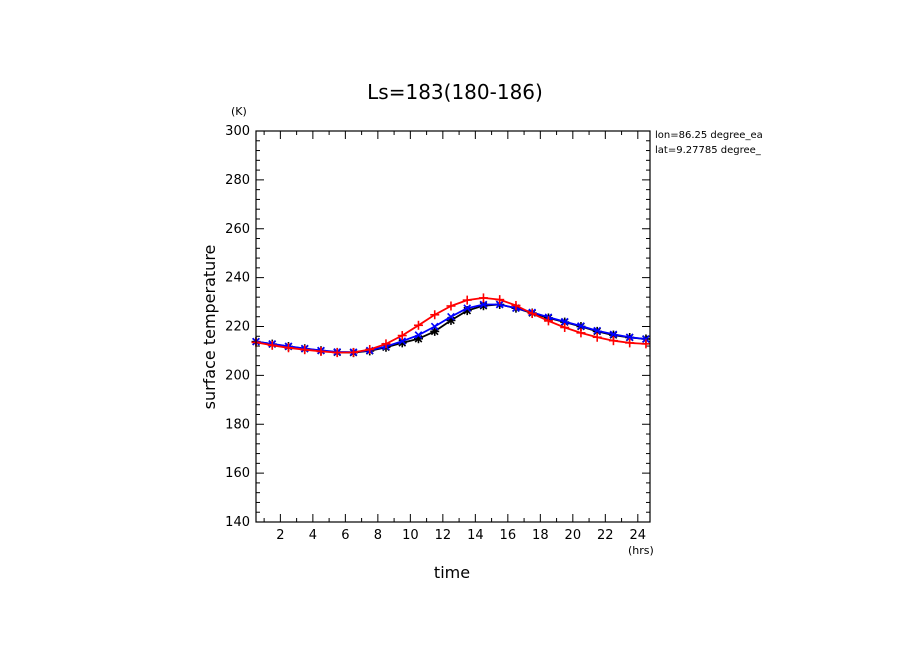  I want to click on y-tick-label: 240, so click(237, 278).